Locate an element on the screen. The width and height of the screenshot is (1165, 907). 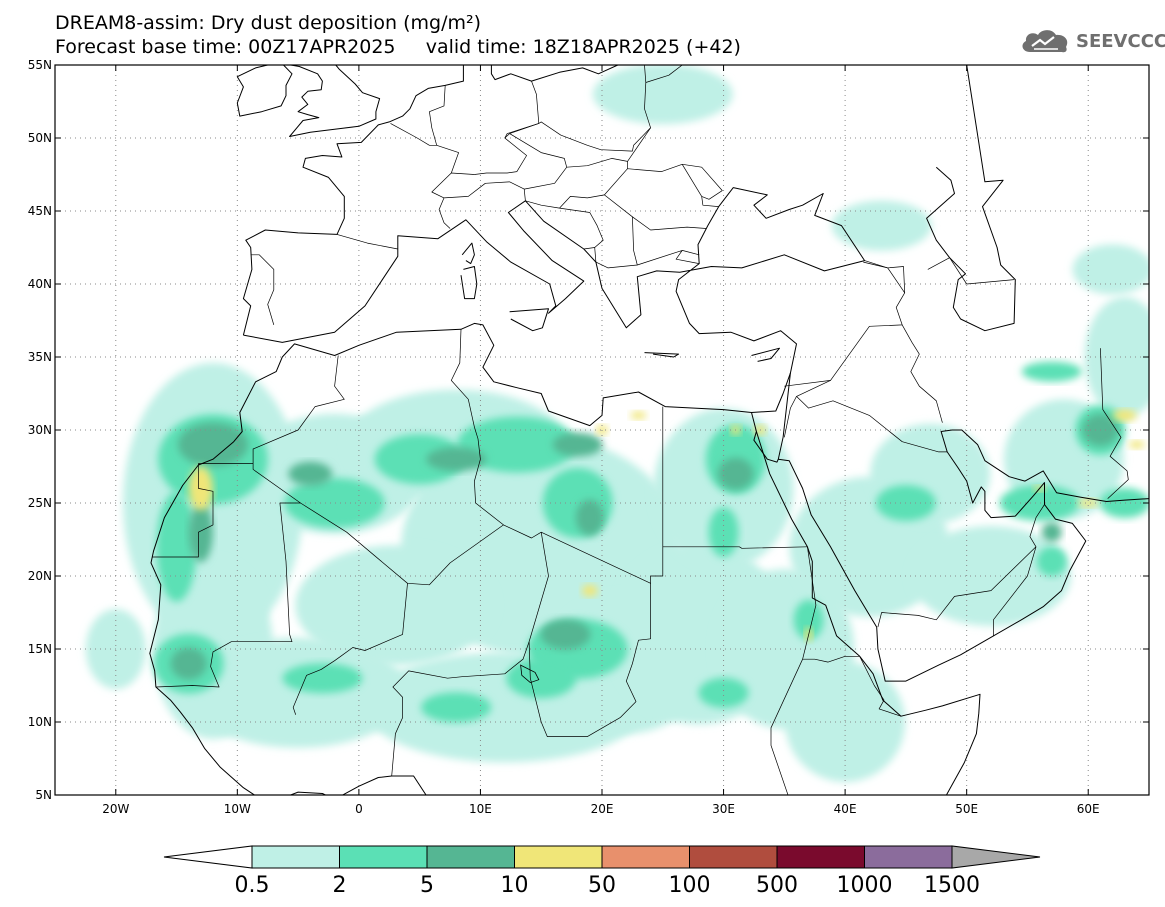
lon-tick-label: 30E is located at coordinates (723, 809).